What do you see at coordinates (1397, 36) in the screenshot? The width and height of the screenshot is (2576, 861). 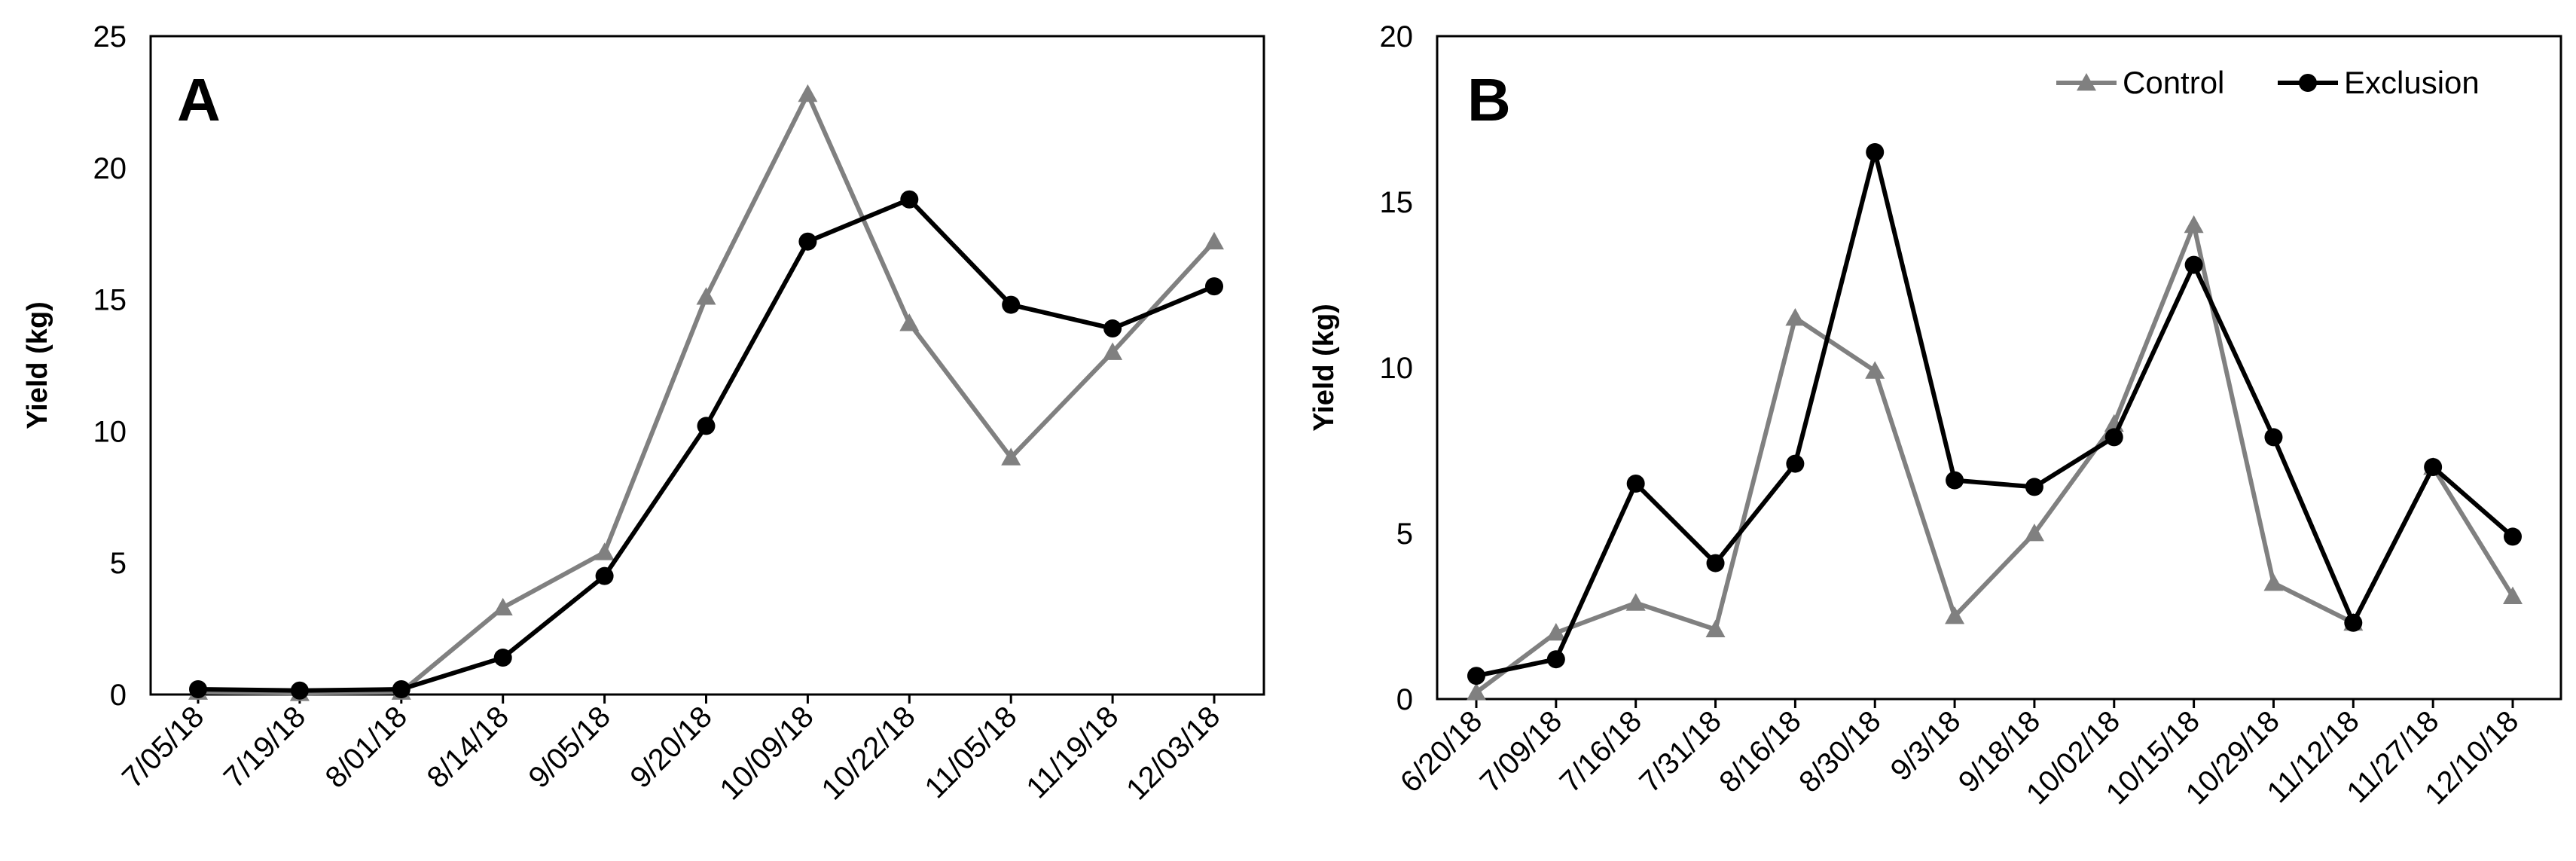 I see `panel-b-y-tick-label: 20` at bounding box center [1397, 36].